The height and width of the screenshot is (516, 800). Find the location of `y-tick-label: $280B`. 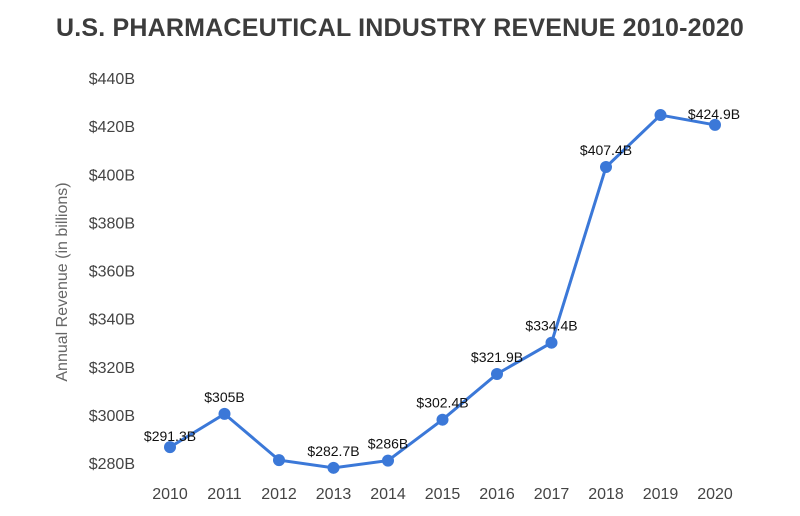

y-tick-label: $280B is located at coordinates (112, 464).